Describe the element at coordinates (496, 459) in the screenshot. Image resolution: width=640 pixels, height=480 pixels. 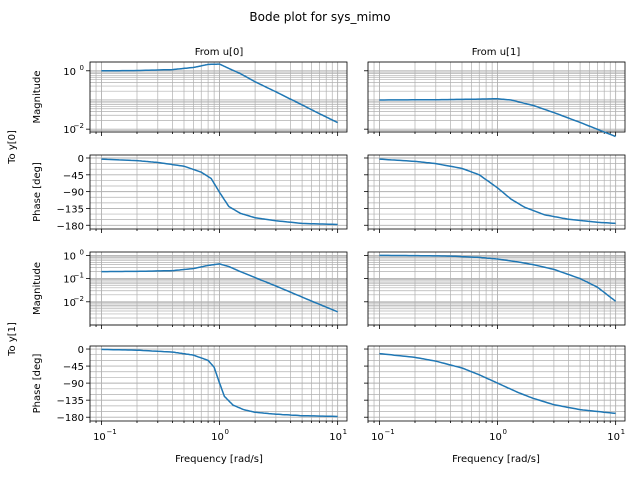
I see `xlabel-right: Frequency [rad/s]` at that location.